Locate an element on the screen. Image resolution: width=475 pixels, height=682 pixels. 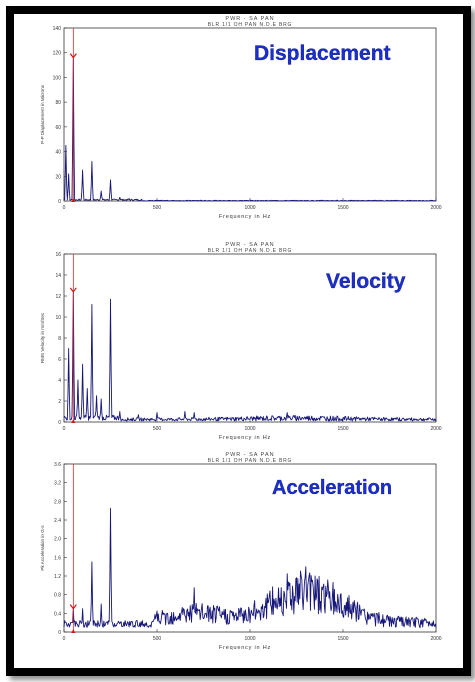
velocity-y-axis-label: RMS Velocity in mm/Sec is located at coordinates (42, 337).